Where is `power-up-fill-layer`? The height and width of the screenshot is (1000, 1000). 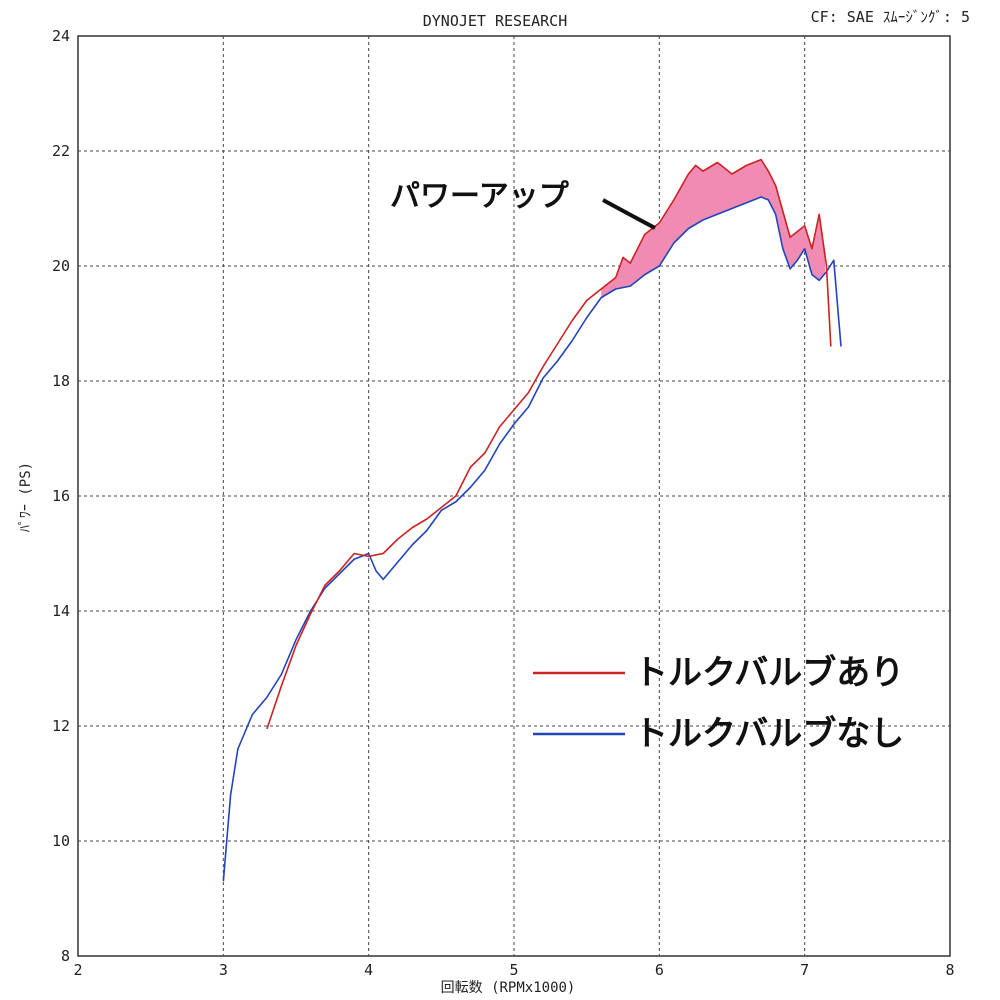 power-up-fill-layer is located at coordinates (713, 228).